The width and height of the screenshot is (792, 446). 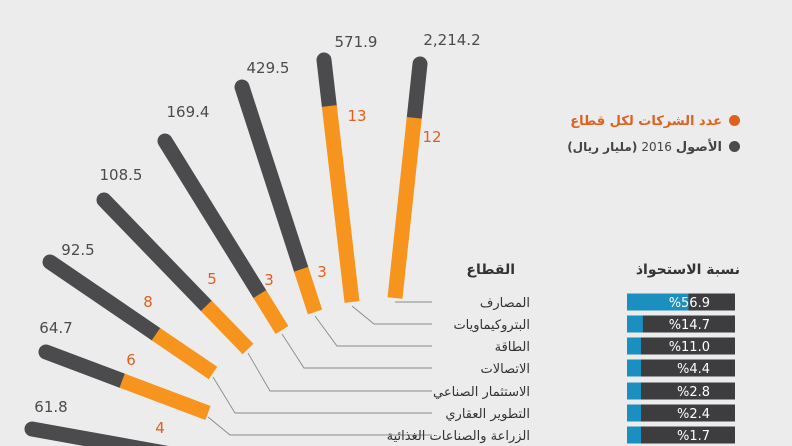 What do you see at coordinates (131, 360) in the screenshot?
I see `company-count-label: 6` at bounding box center [131, 360].